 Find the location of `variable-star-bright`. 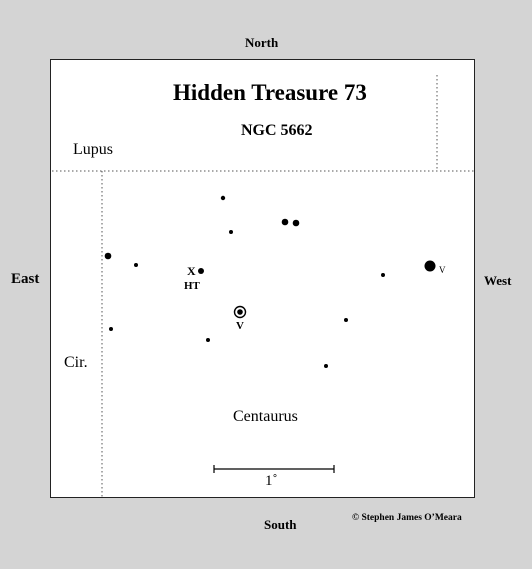

variable-star-bright is located at coordinates (430, 266).